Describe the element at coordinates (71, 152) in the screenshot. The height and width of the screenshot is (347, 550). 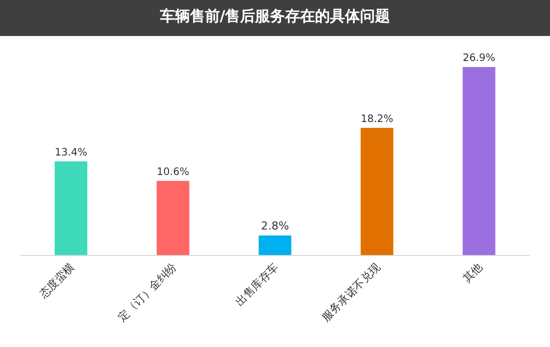
I see `data-label: 13.4%` at that location.